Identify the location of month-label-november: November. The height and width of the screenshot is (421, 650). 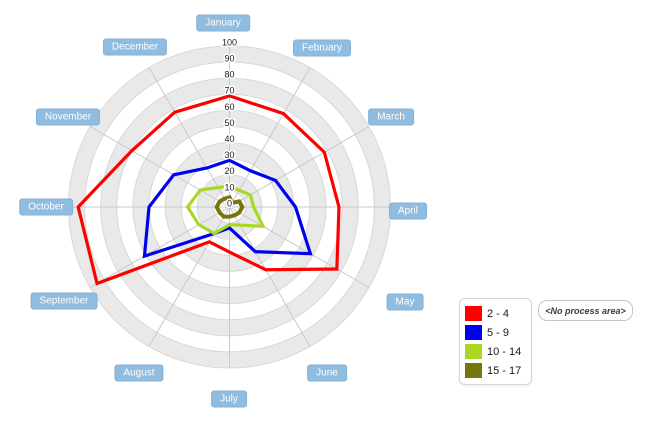
(68, 117).